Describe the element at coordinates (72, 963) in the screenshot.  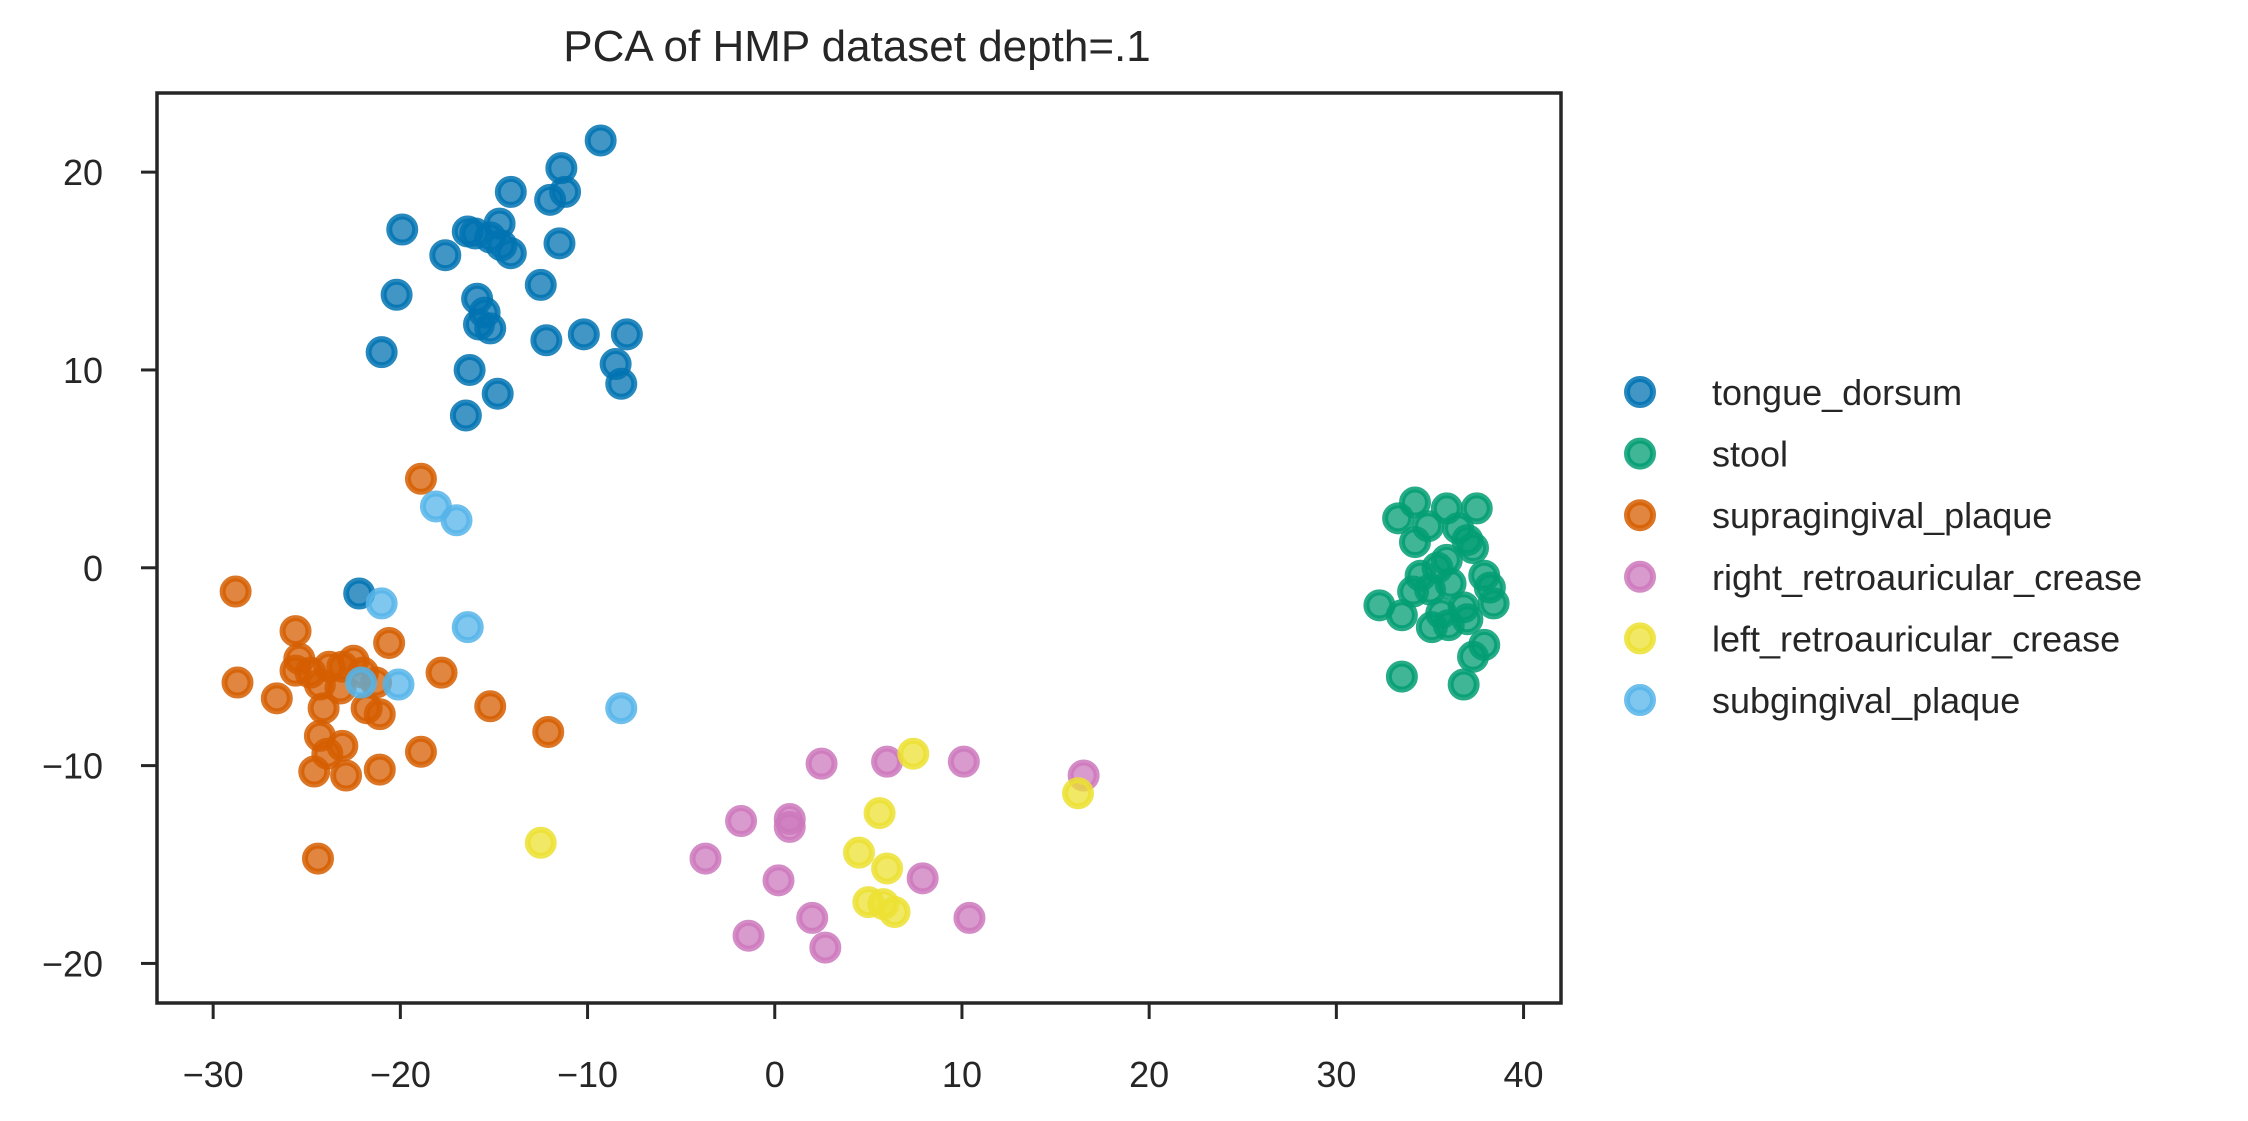
I see `y-tick-label: −20` at that location.